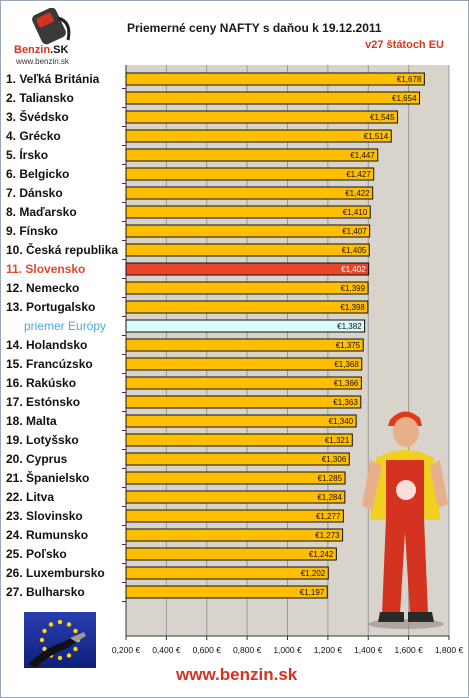 This screenshot has height=698, width=469. What do you see at coordinates (368, 650) in the screenshot?
I see `x-tick-label: 1,400 €` at bounding box center [368, 650].